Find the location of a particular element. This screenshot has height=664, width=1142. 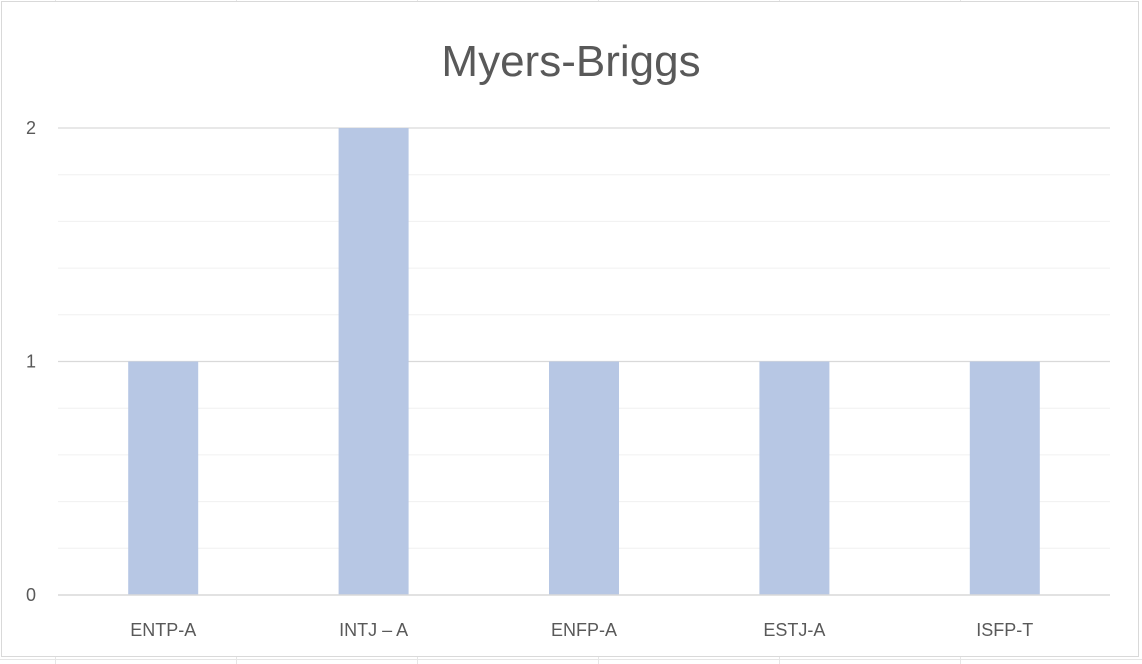

x-tick-label: ENFP-A is located at coordinates (584, 630).